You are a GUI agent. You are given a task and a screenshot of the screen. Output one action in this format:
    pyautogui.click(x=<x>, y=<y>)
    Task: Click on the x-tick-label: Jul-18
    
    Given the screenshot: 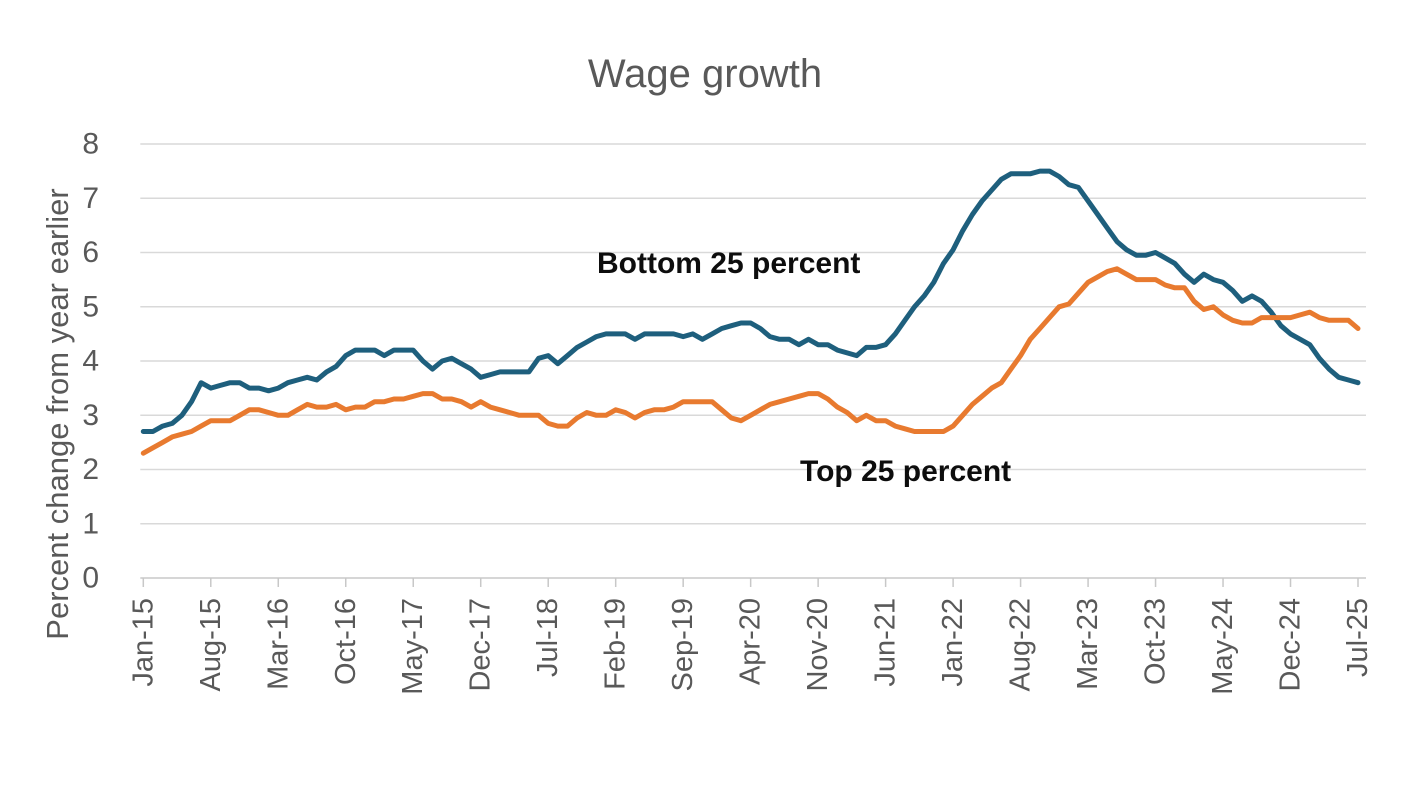 What is the action you would take?
    pyautogui.click(x=548, y=637)
    